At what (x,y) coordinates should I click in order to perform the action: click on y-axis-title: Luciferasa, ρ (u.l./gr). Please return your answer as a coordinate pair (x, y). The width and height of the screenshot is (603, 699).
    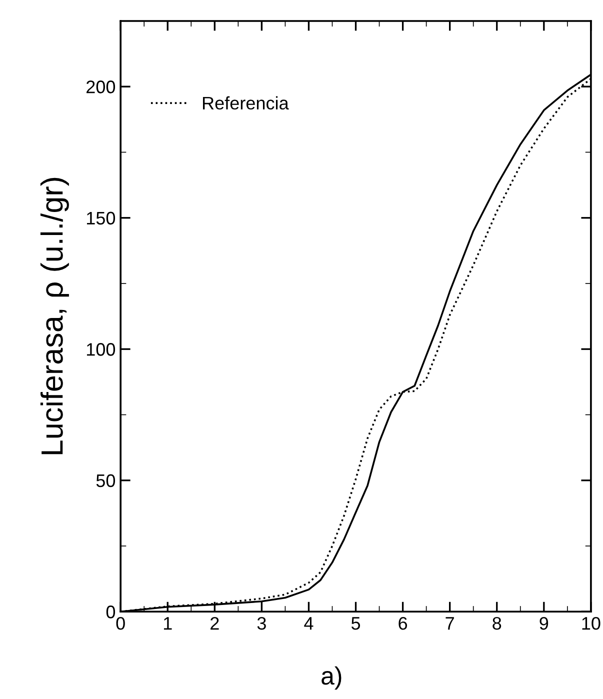
    Looking at the image, I should click on (54, 316).